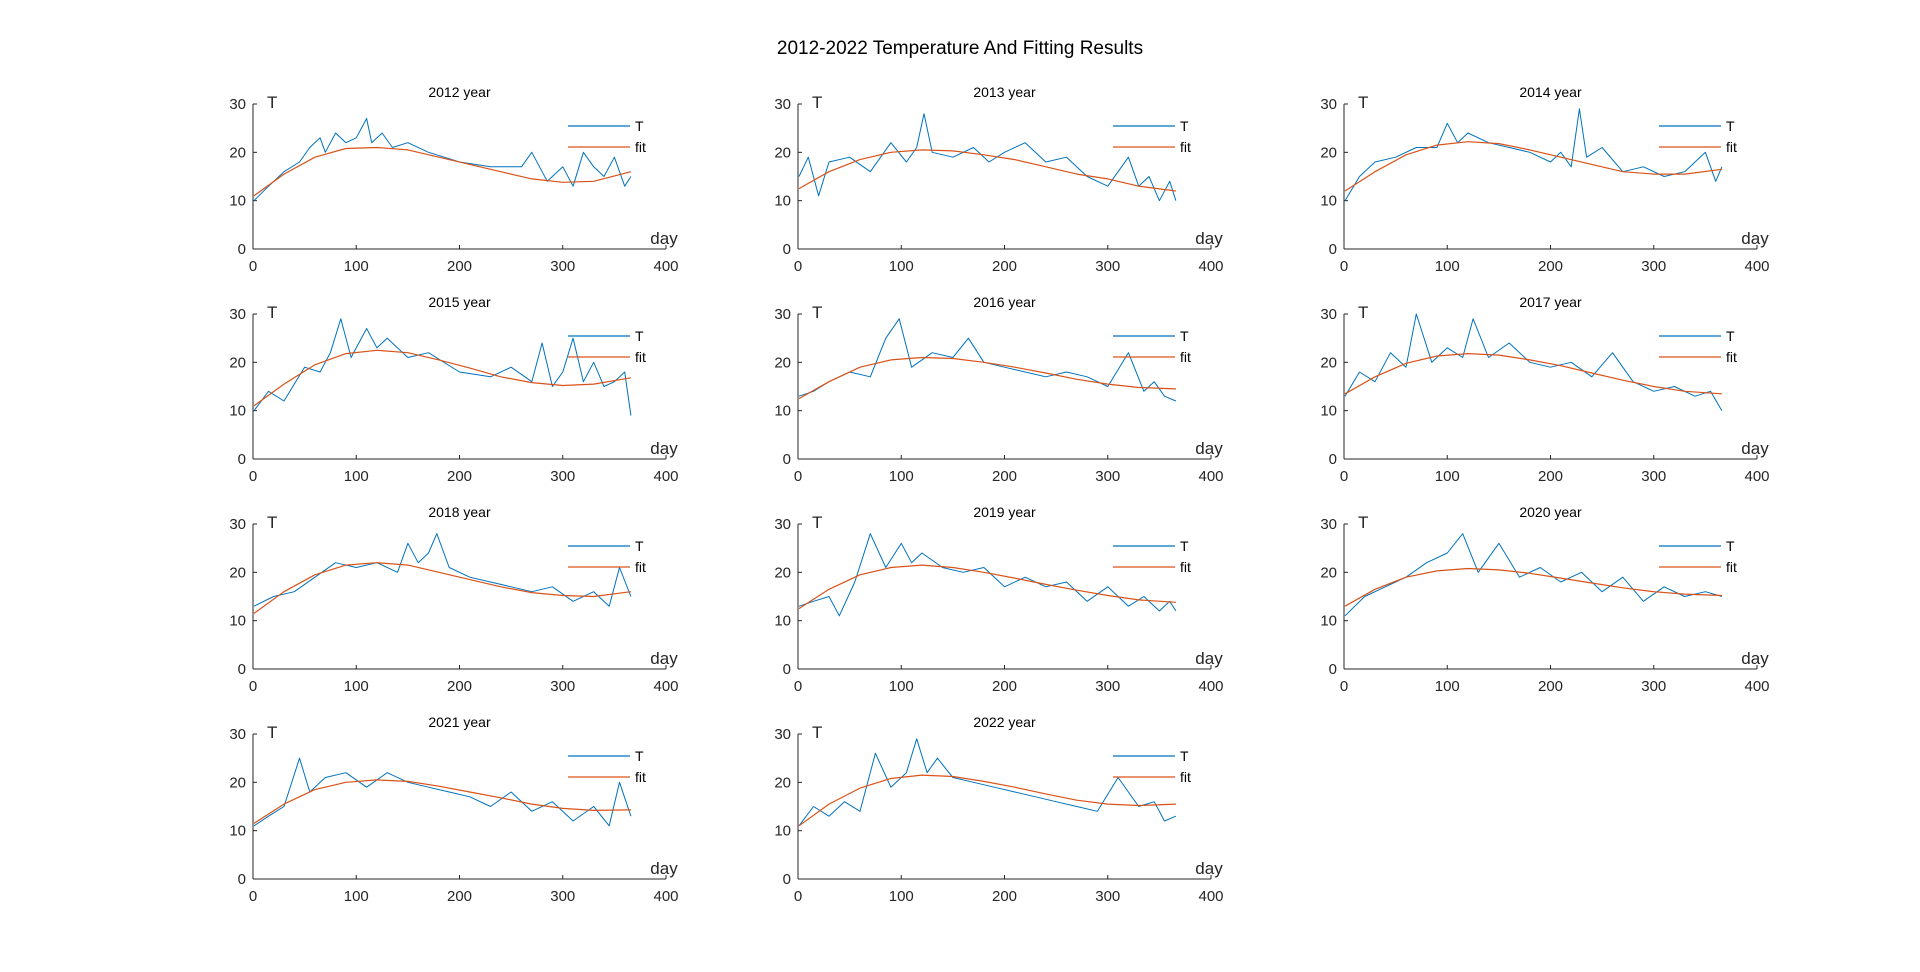 The height and width of the screenshot is (972, 1920). Describe the element at coordinates (1004, 92) in the screenshot. I see `subplot-title: 2013 year` at that location.